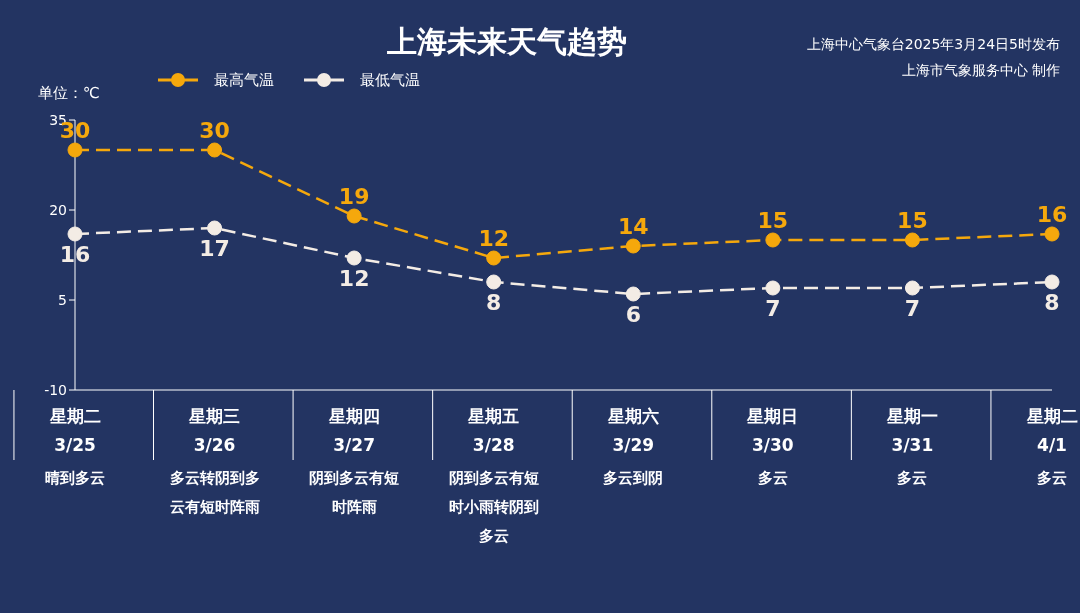 This screenshot has width=1080, height=613. I want to click on x-tick-label: 星期二 4/1 多云, so click(1051, 446).